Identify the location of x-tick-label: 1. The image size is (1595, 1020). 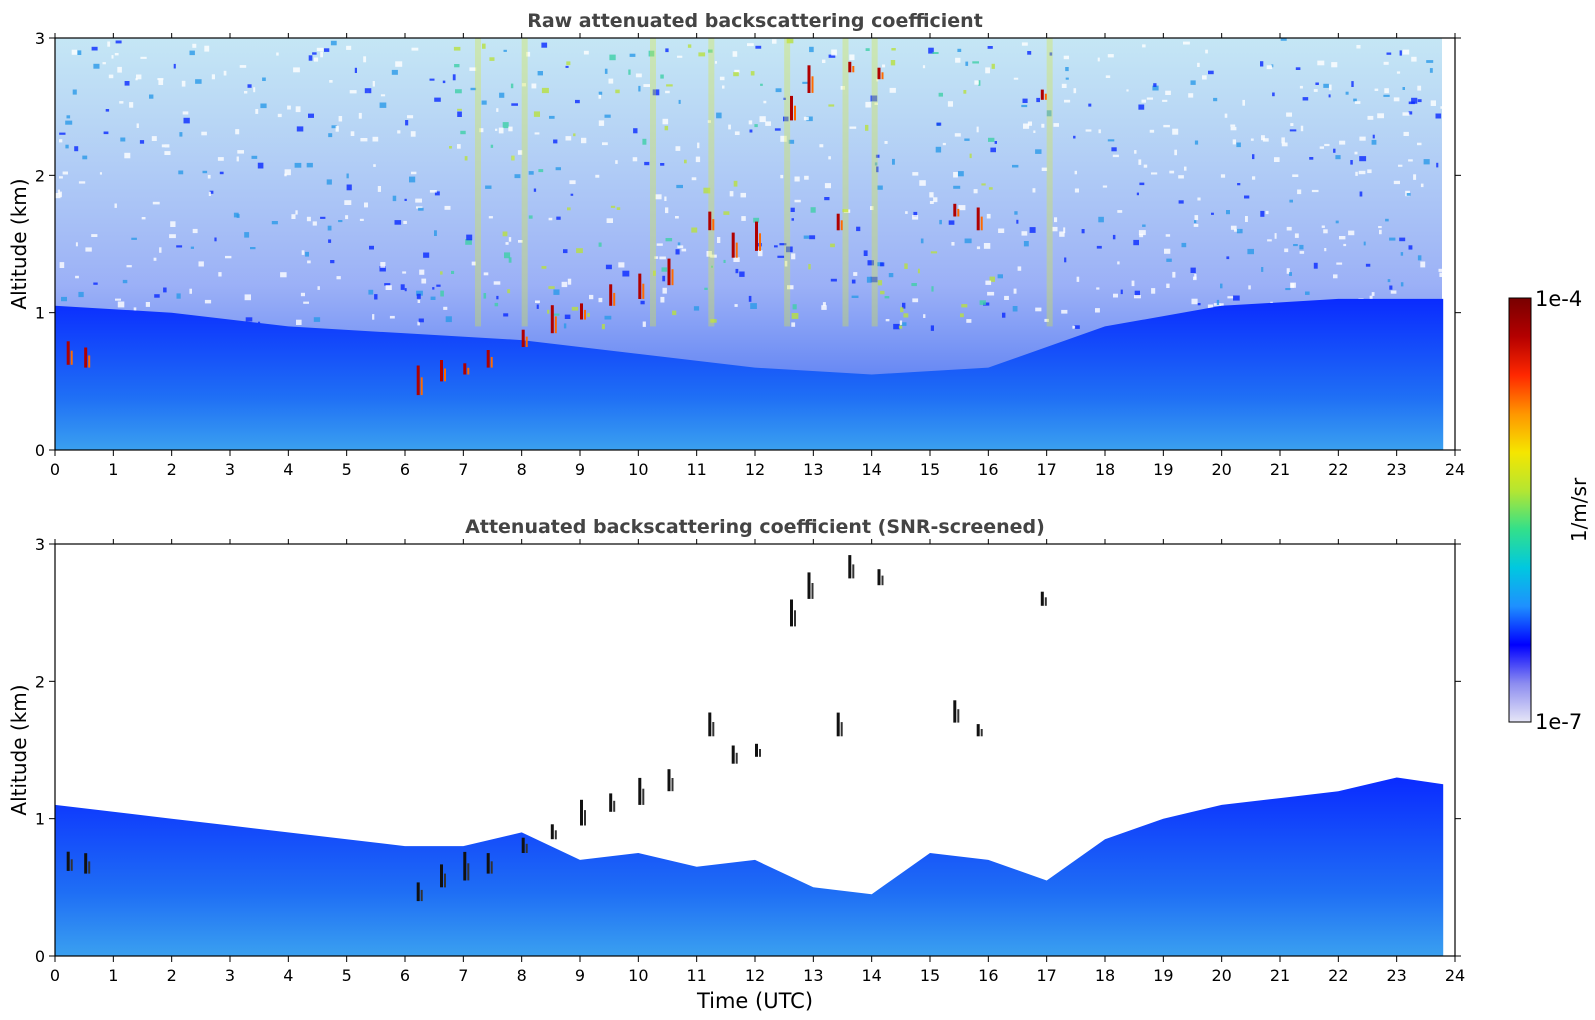
(113, 469).